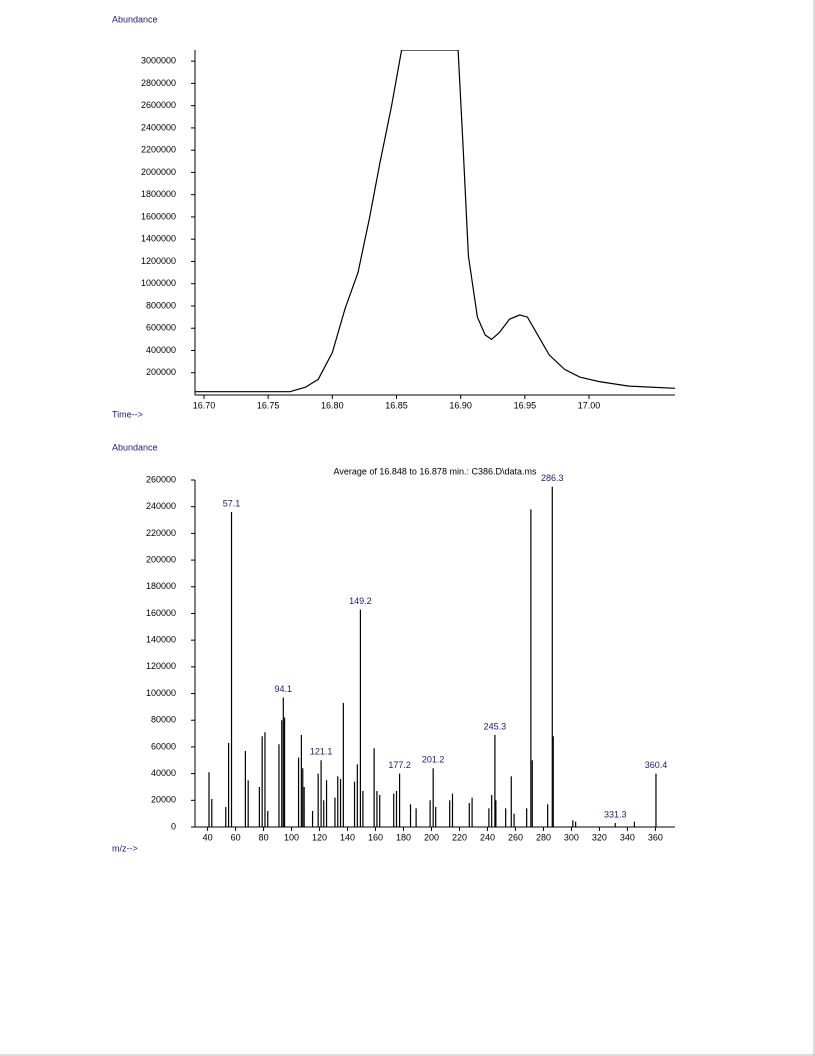 Image resolution: width=815 pixels, height=1056 pixels. I want to click on x-tick-label: 16.95, so click(525, 405).